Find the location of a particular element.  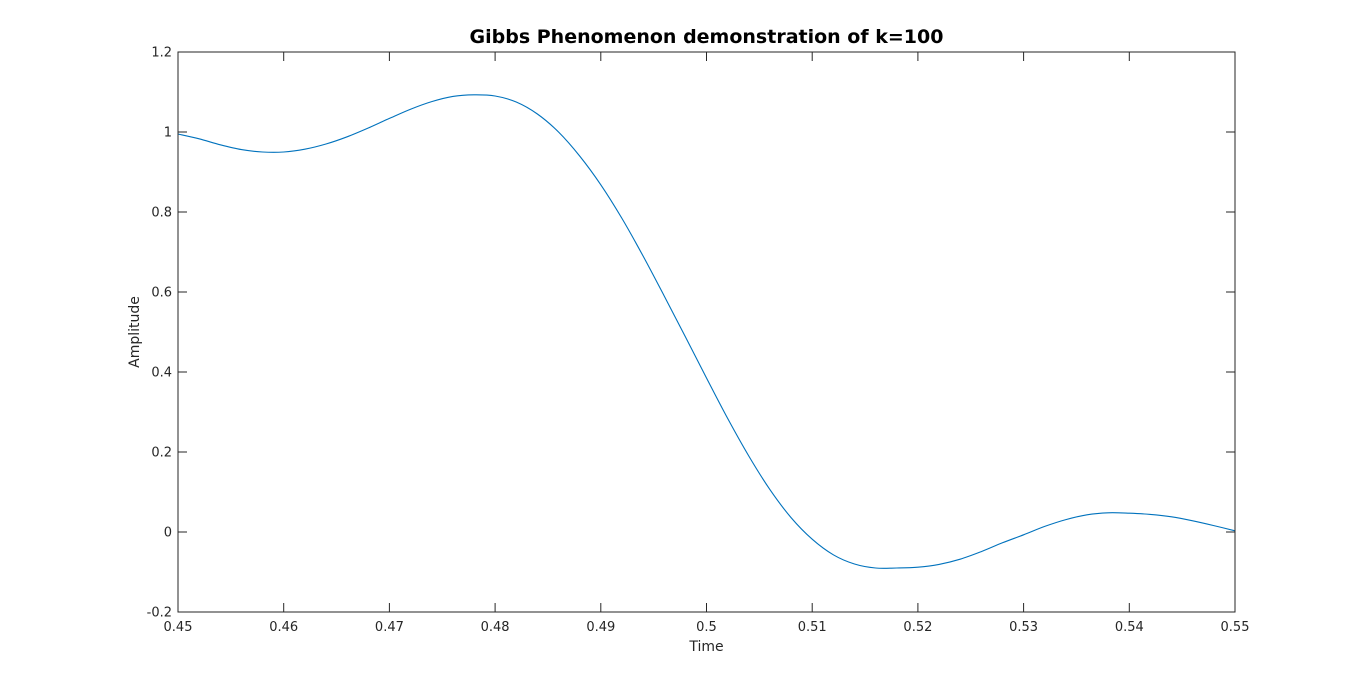

x-axis-label: Time is located at coordinates (705, 647).